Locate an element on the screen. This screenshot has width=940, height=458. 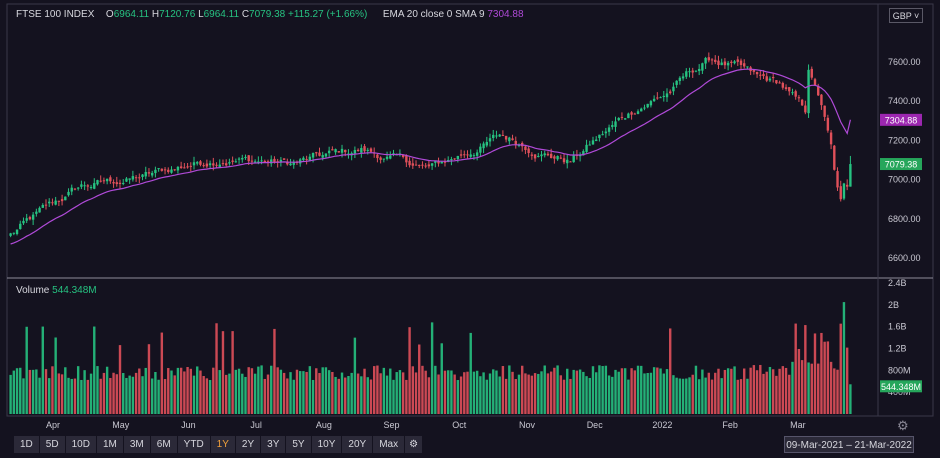
range-button-20y: 20Y is located at coordinates (357, 444).